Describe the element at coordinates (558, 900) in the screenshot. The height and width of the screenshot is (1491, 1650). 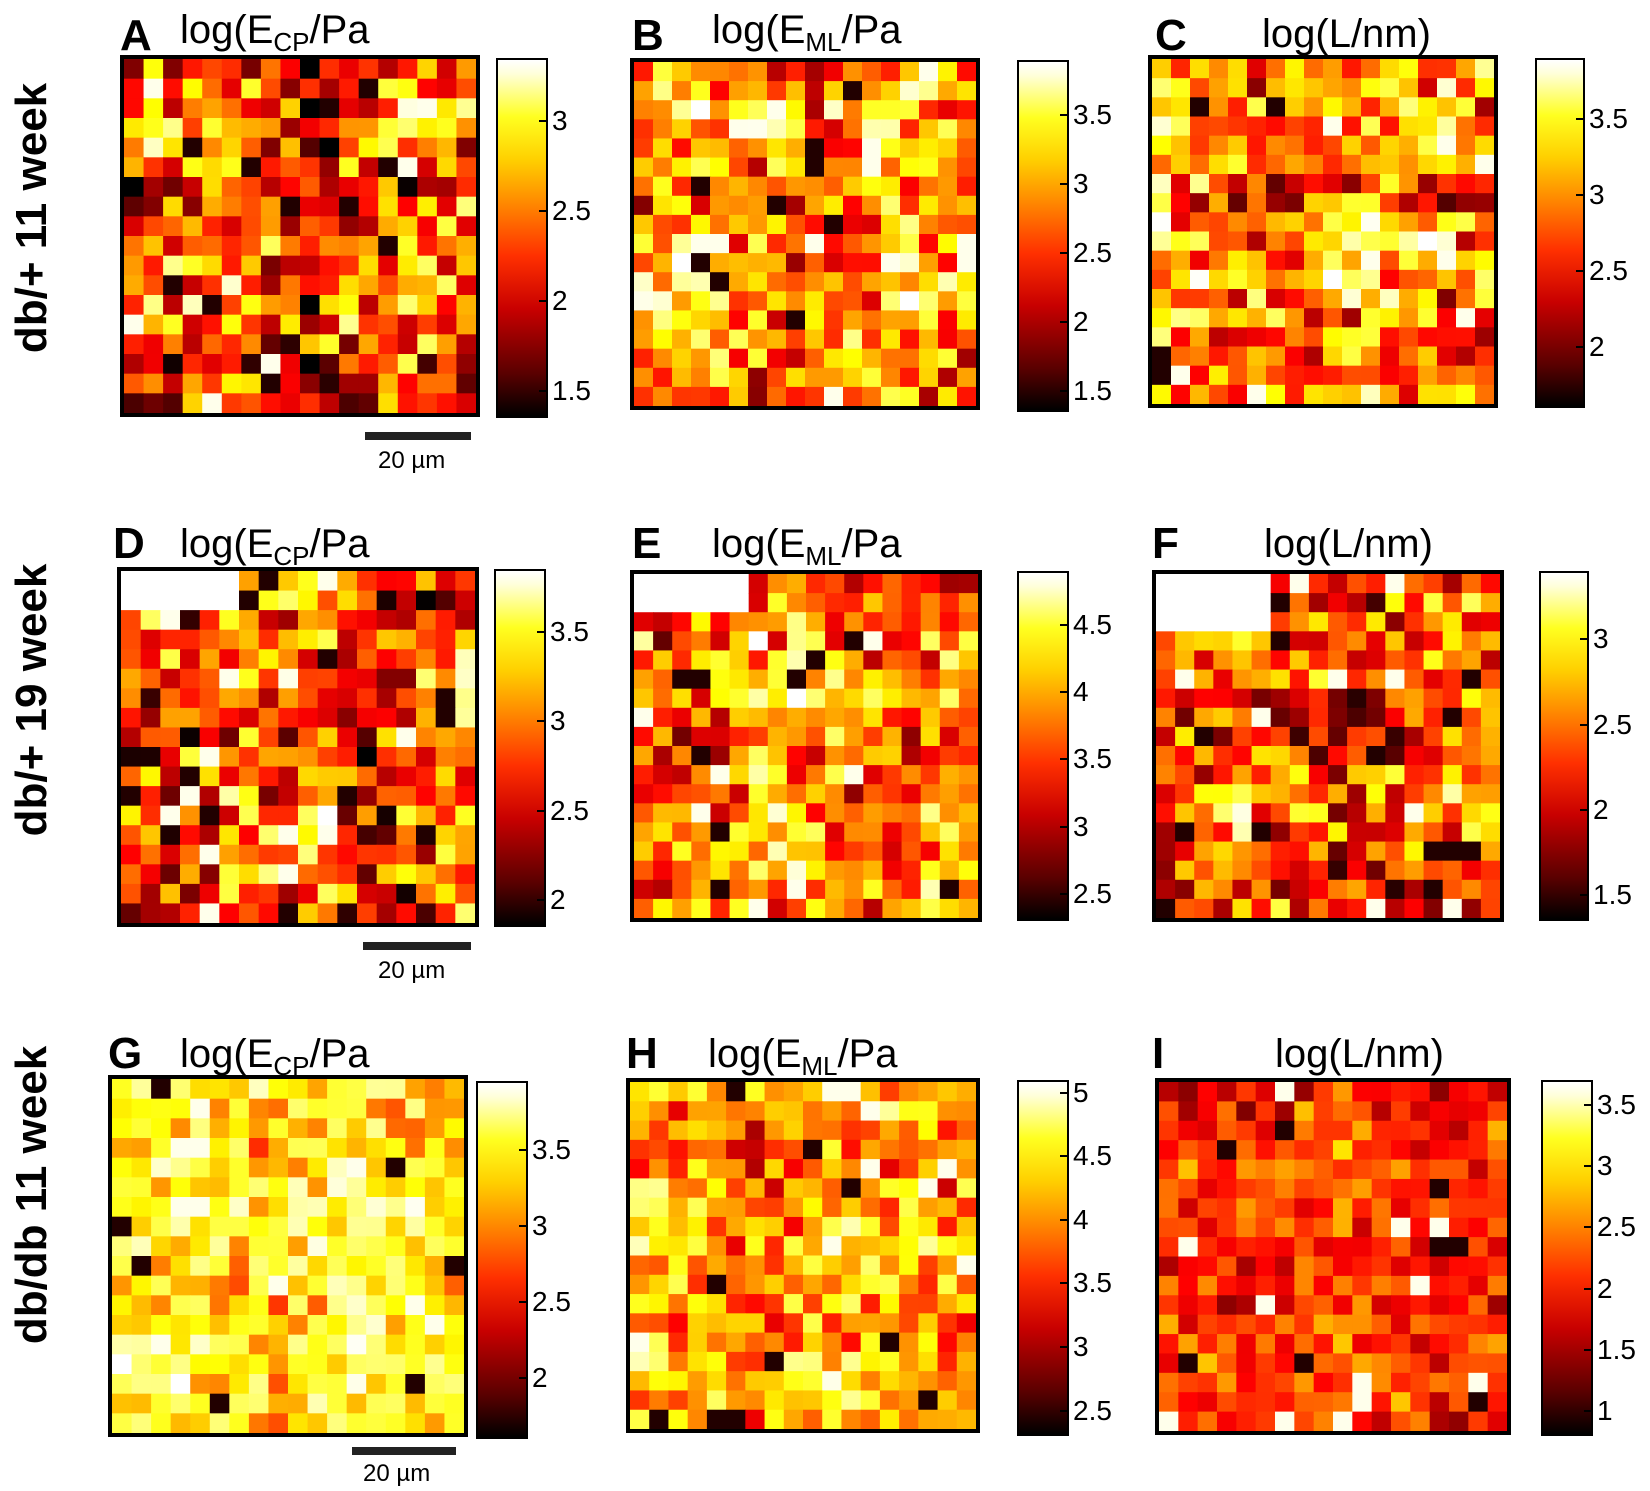
I see `colorbar-tick-label: 2` at that location.